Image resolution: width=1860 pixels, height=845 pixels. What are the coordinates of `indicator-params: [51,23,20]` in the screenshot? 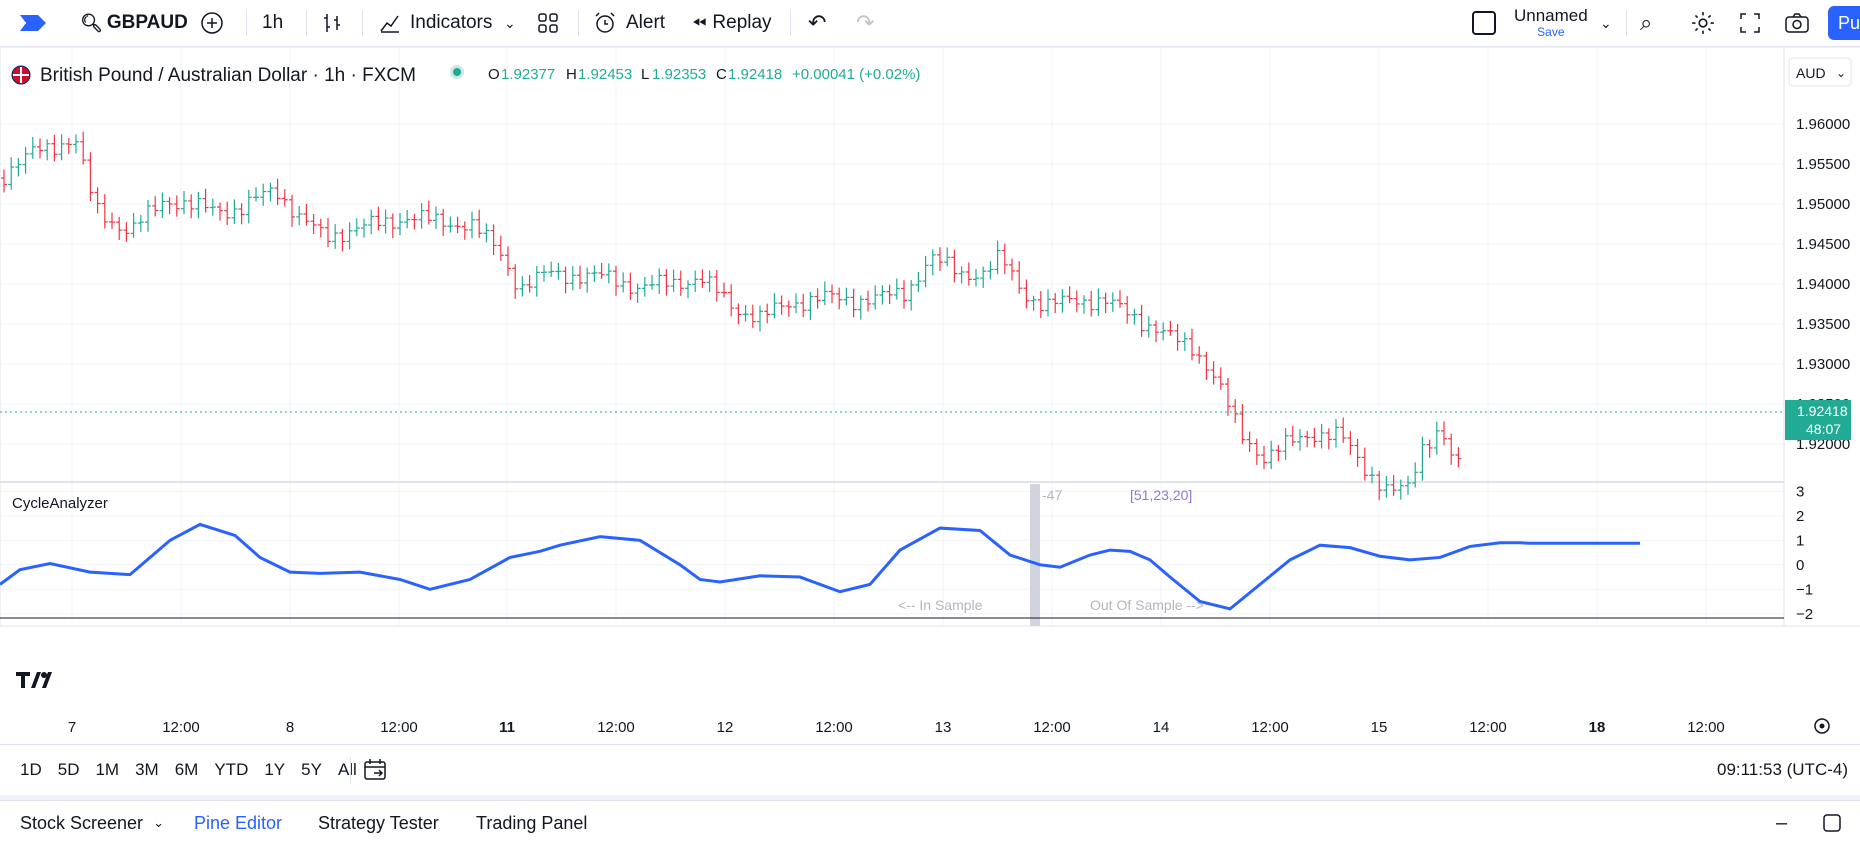 It's located at (1161, 495).